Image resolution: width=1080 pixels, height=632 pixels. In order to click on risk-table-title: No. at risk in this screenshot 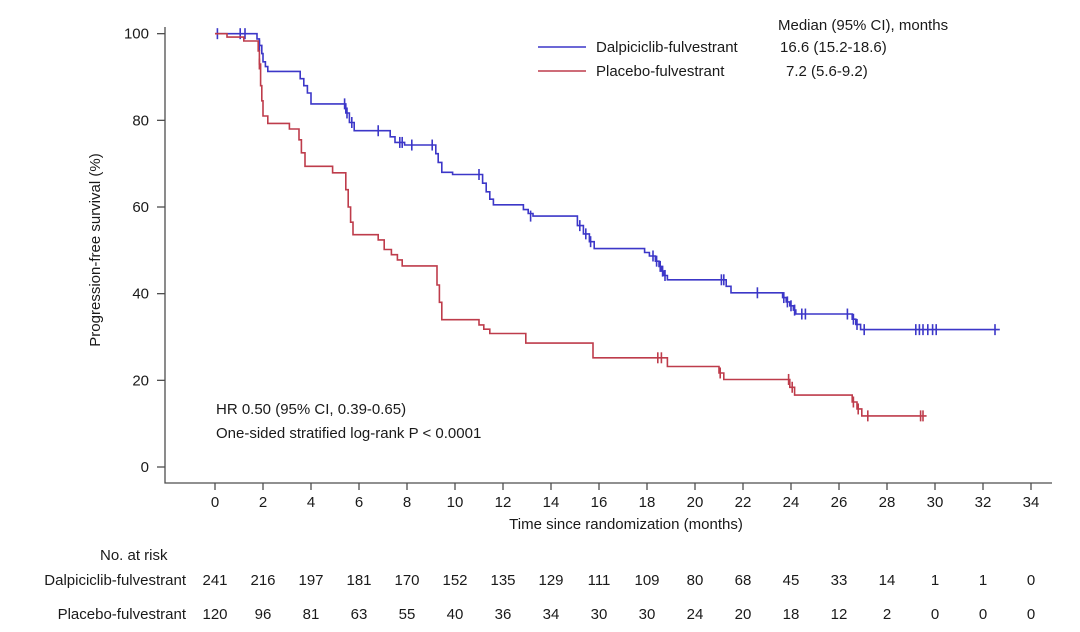, I will do `click(134, 555)`.